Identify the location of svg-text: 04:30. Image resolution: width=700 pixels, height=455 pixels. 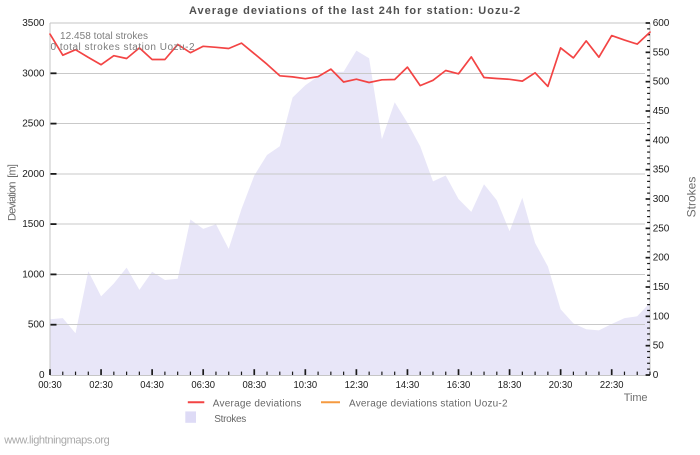
(152, 385).